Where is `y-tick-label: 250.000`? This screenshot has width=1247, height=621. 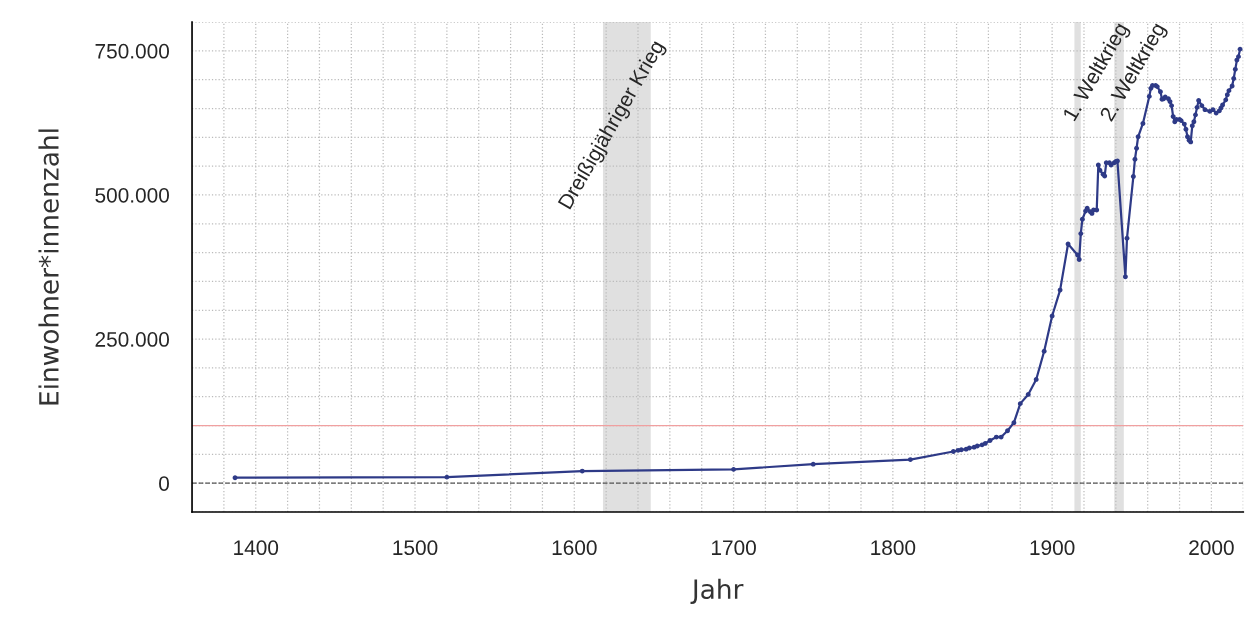 y-tick-label: 250.000 is located at coordinates (132, 339).